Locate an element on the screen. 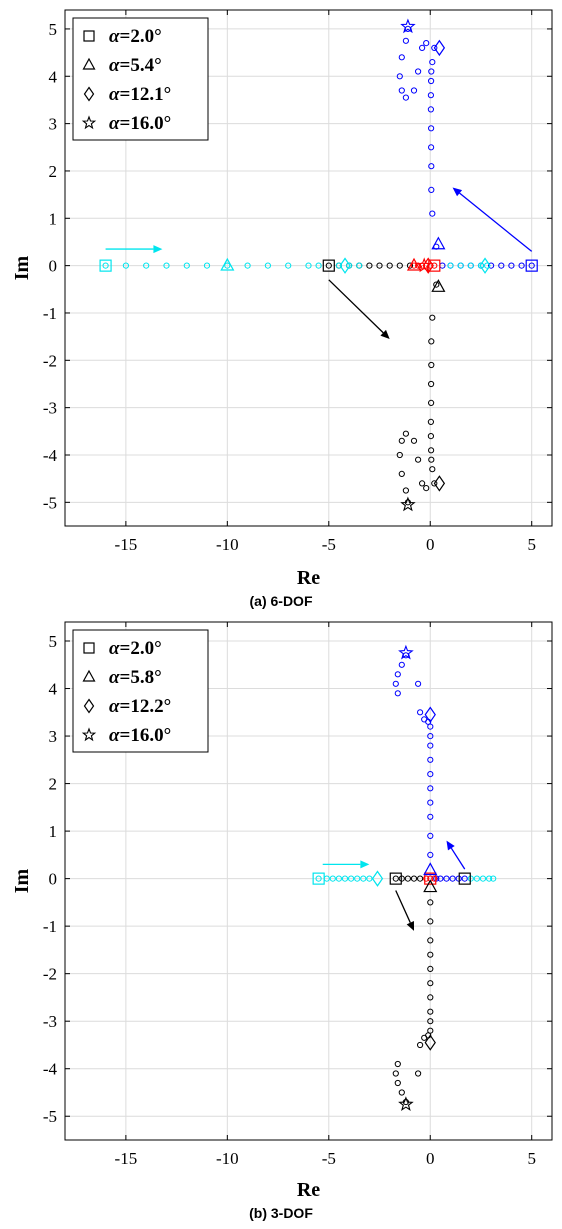  y-tick-label: 4 is located at coordinates (53, 689).